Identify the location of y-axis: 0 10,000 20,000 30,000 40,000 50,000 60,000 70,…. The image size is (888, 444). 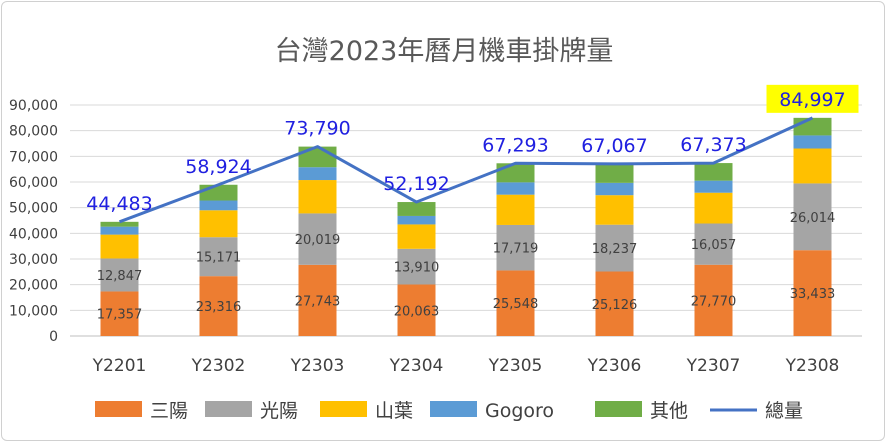
(33, 221).